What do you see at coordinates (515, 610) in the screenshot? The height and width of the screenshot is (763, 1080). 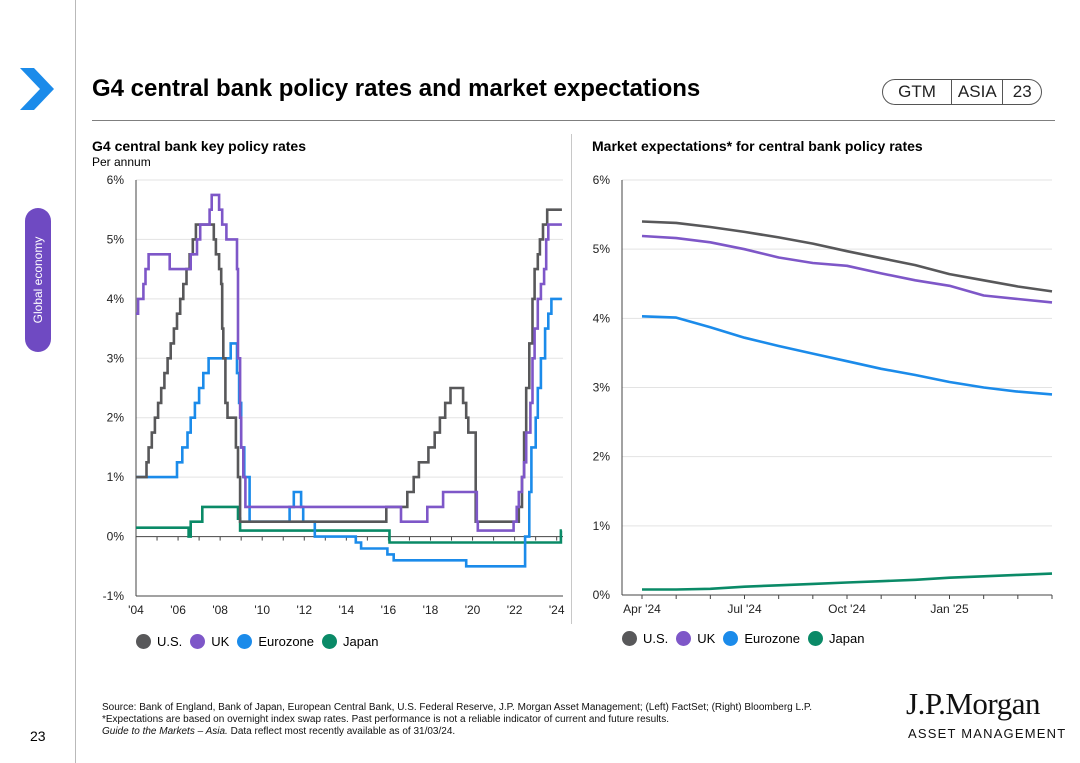 I see `left-x-tick-label: '22` at bounding box center [515, 610].